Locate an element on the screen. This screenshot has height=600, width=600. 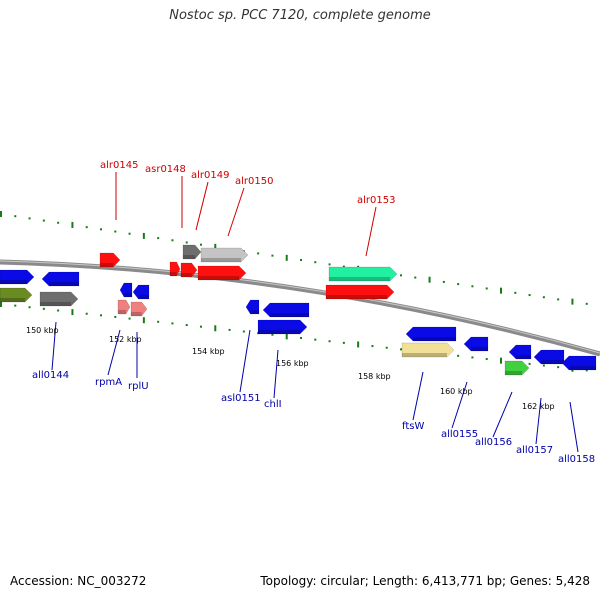
gene-label-rpmA: rpmA is located at coordinates (108, 382).